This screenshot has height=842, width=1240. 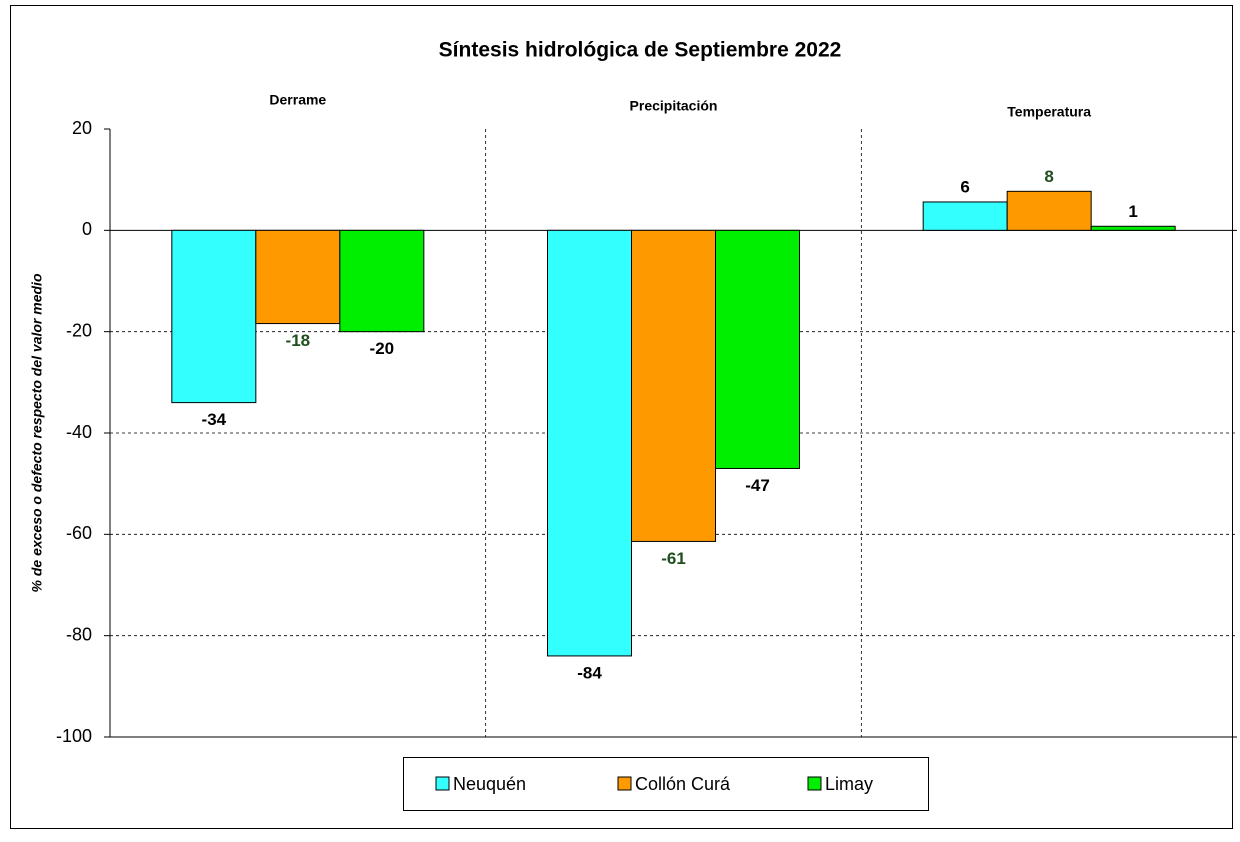 What do you see at coordinates (1049, 112) in the screenshot?
I see `category-label: Temperatura` at bounding box center [1049, 112].